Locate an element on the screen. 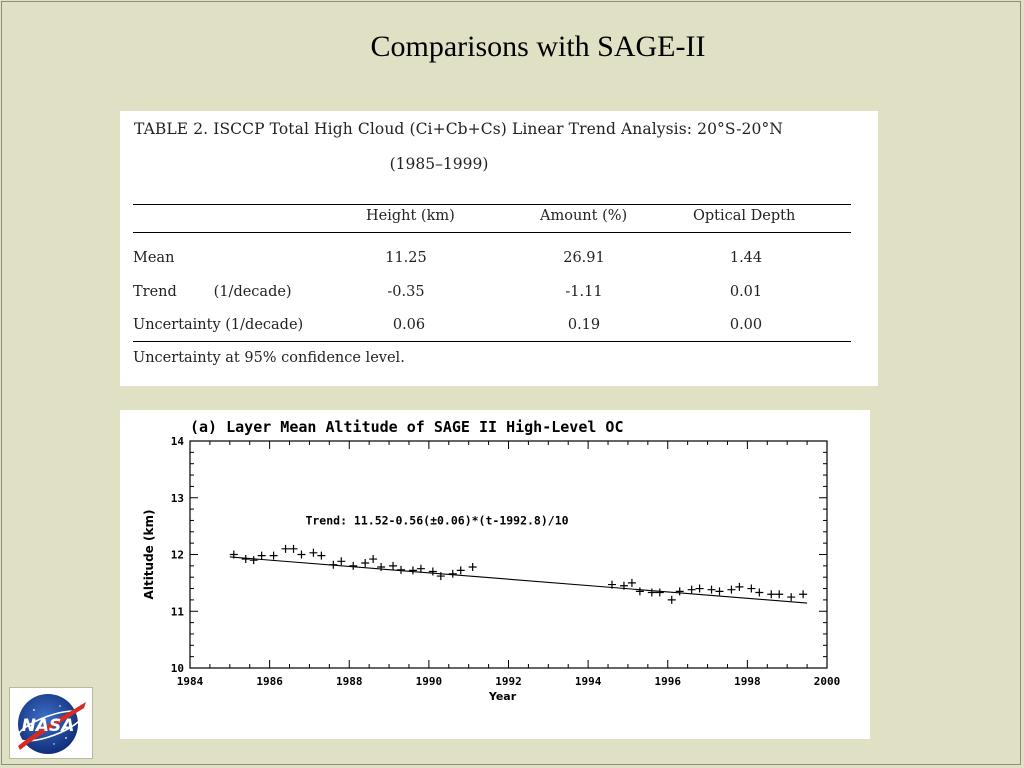 The width and height of the screenshot is (1024, 768). x-tick-label: 1994 is located at coordinates (588, 681).